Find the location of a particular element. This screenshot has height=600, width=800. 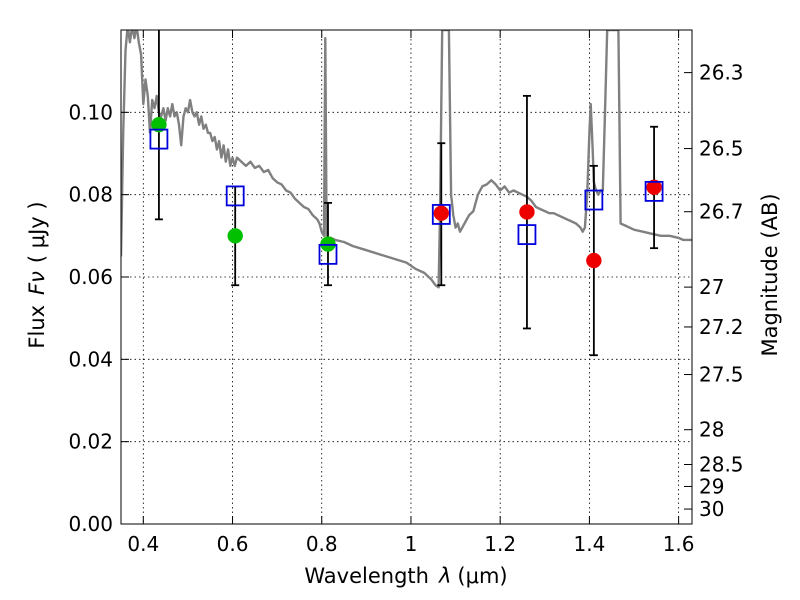

mag-tick-label: 26.3 is located at coordinates (721, 73).